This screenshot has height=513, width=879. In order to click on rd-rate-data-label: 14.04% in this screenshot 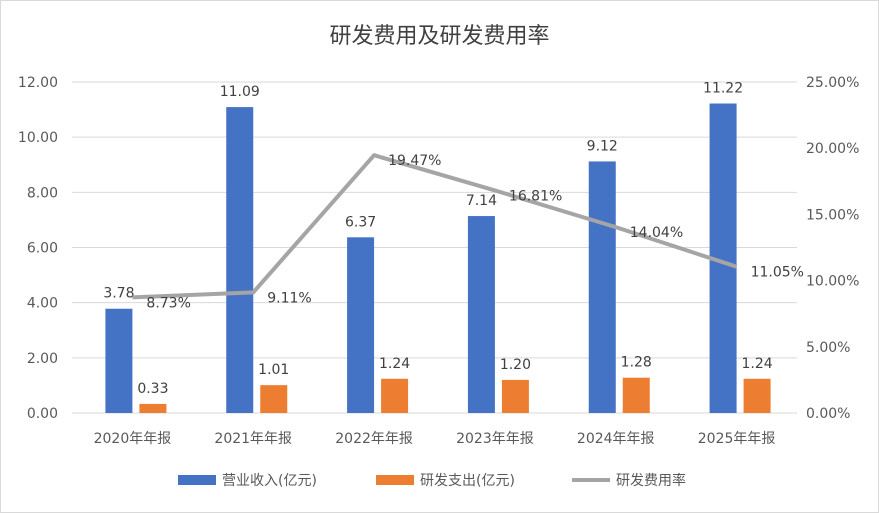, I will do `click(656, 233)`.